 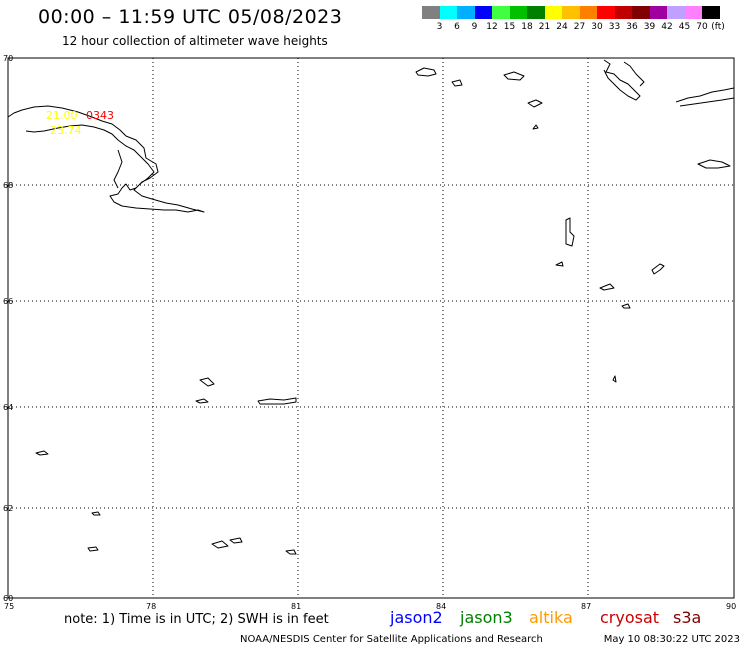 I want to click on obs-label-time: 0343, so click(x=100, y=115).